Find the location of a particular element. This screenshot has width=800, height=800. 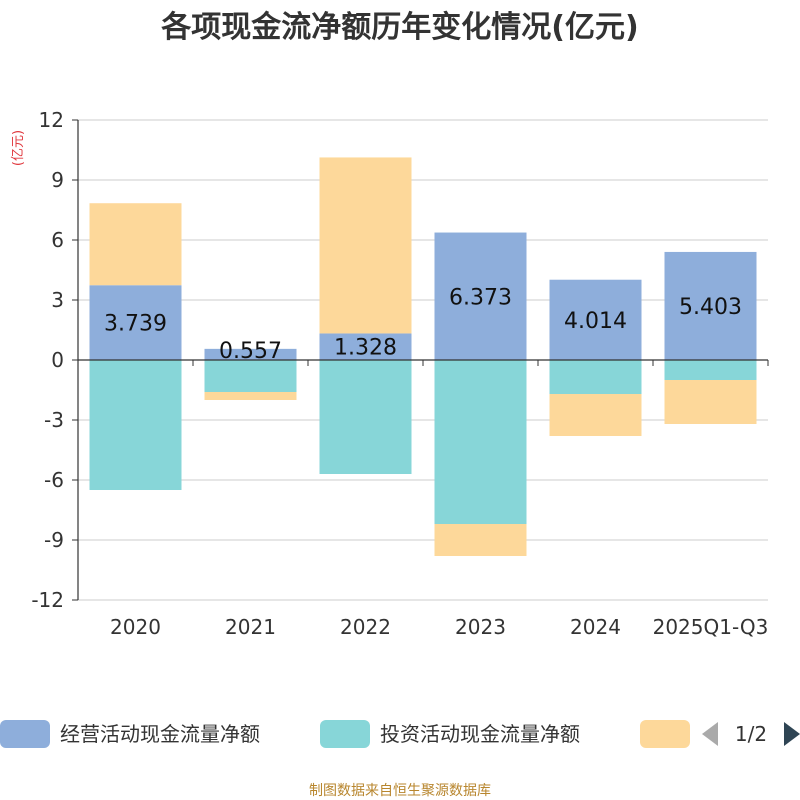

y-tick-label: 0 is located at coordinates (57, 360).